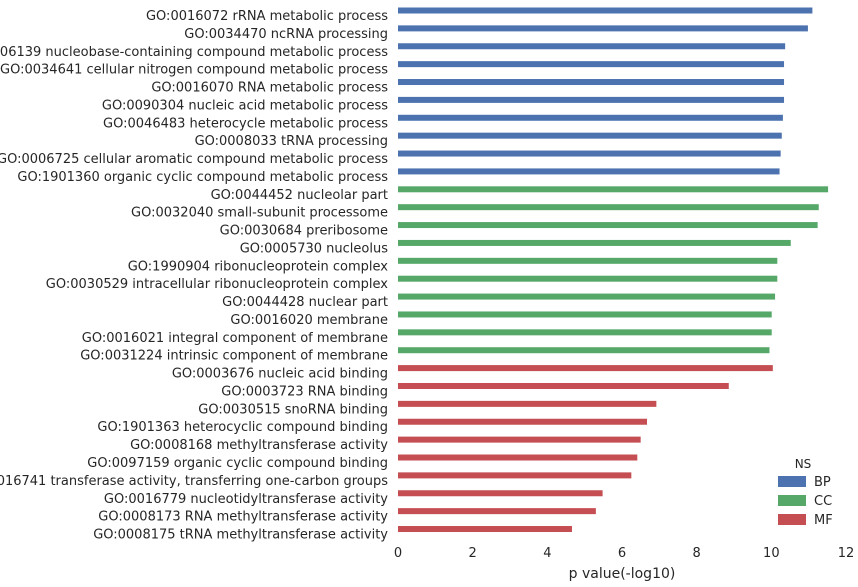 This screenshot has height=587, width=858. I want to click on x-tick-label: 10, so click(771, 553).